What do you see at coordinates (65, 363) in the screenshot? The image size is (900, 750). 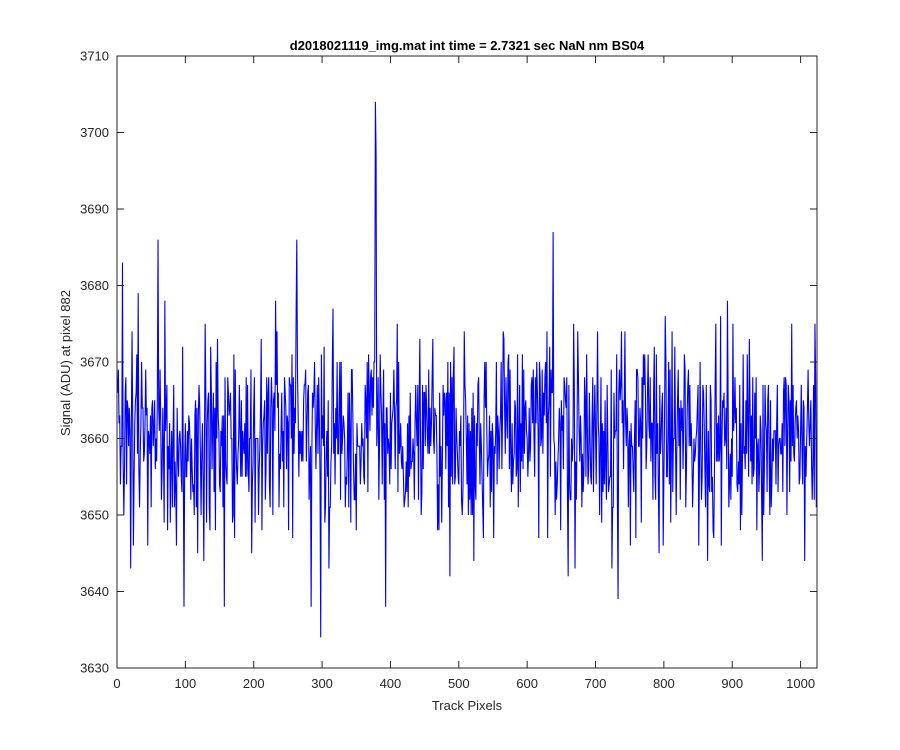 I see `y-axis-label: Signal (ADU) at pixel 882` at bounding box center [65, 363].